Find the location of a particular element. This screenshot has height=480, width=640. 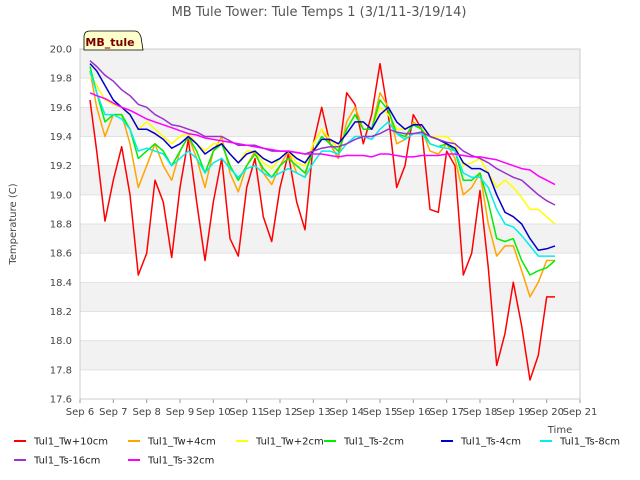

x-tick-label: Sep 13 is located at coordinates (313, 412).